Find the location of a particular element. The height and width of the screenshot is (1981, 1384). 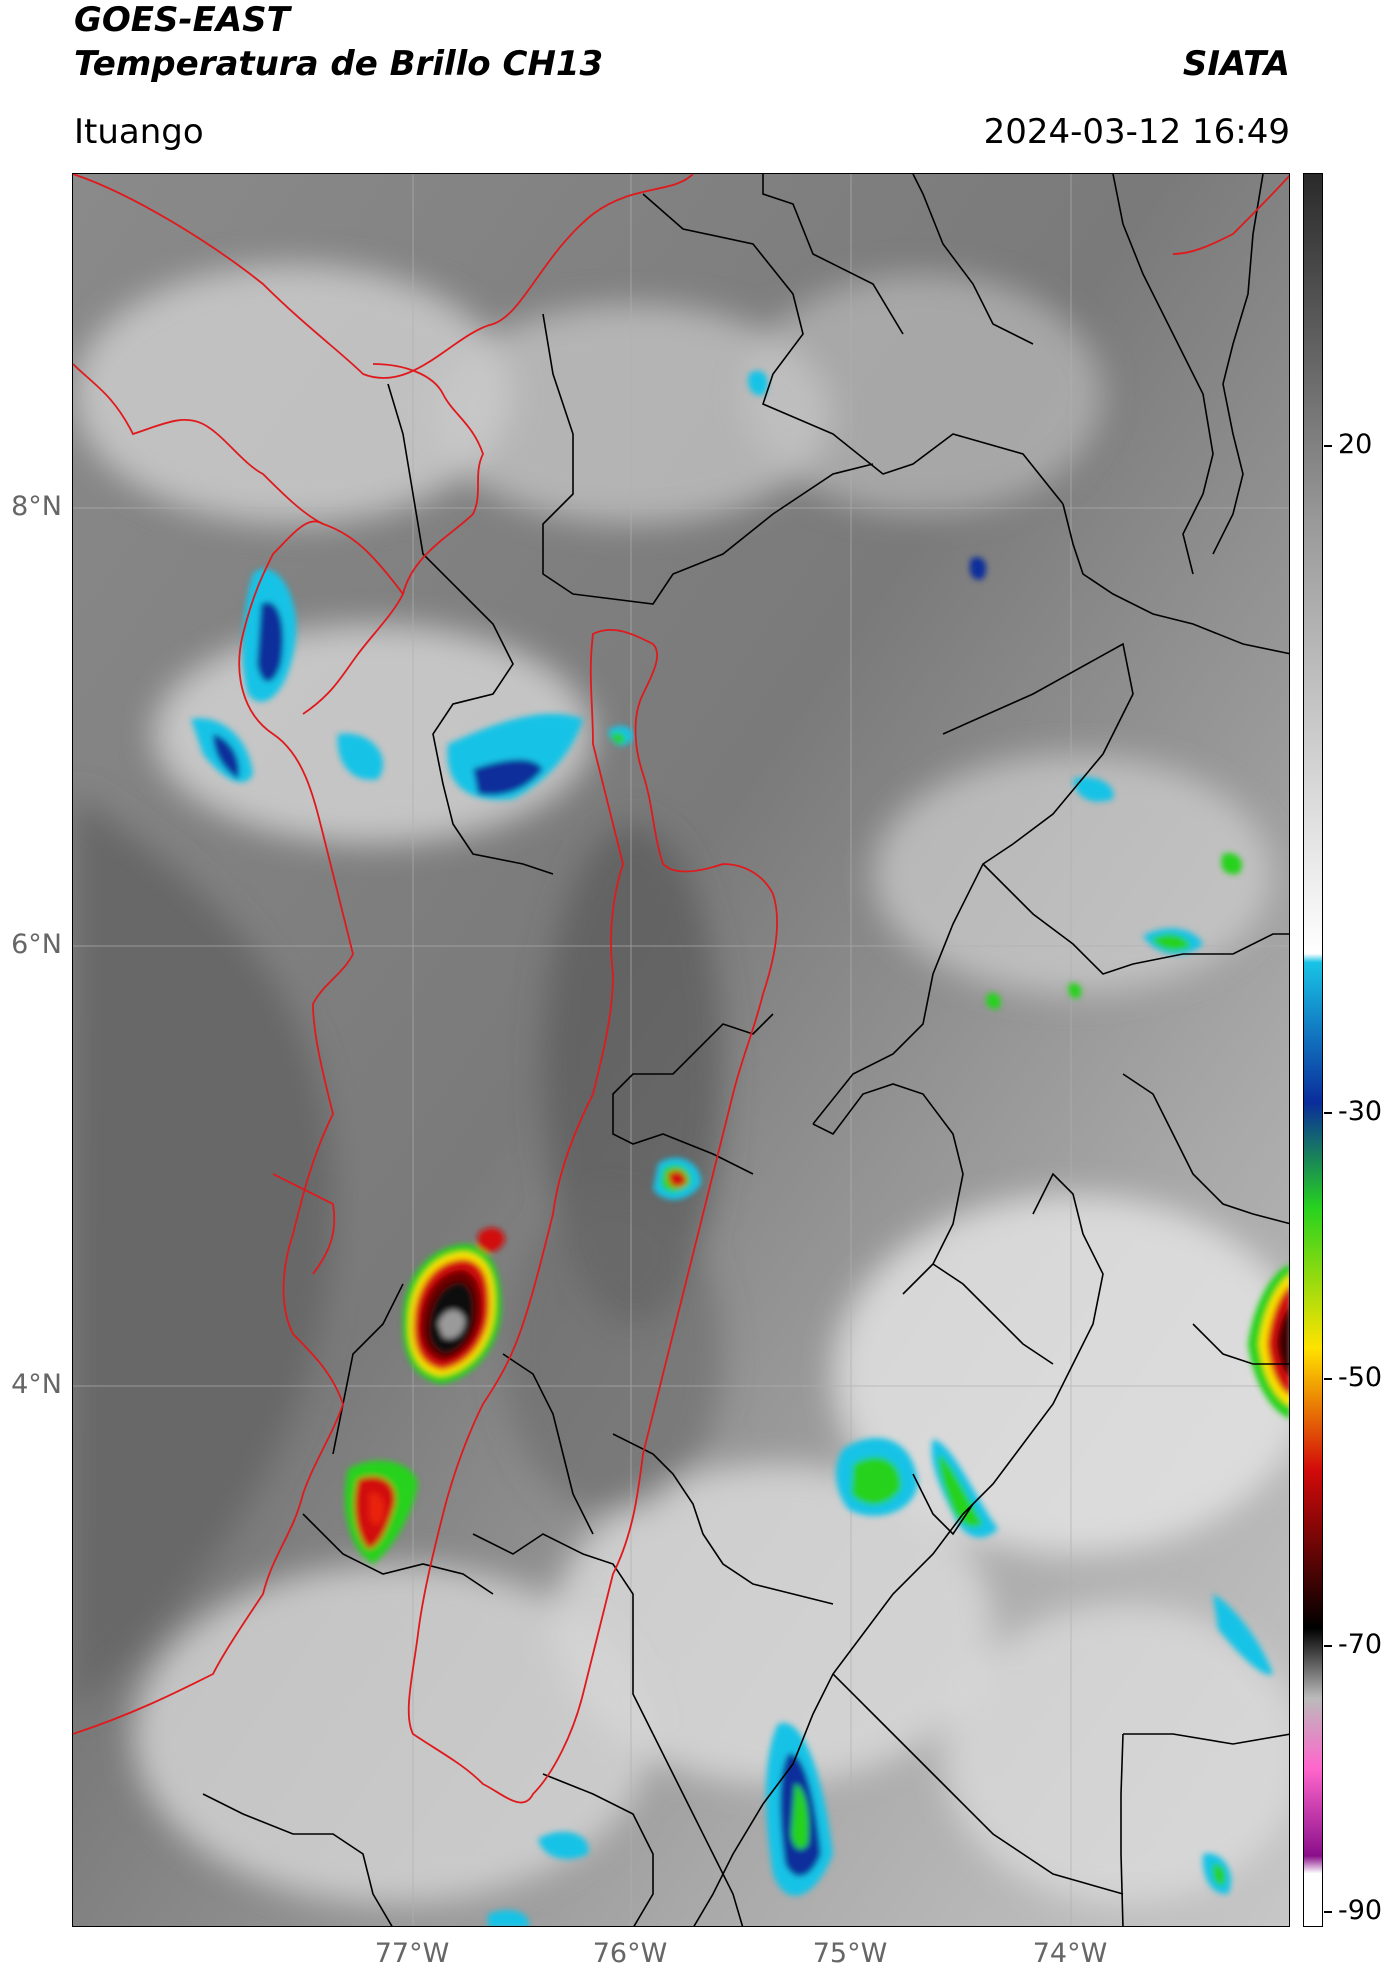

lon-tick-label: 77°W is located at coordinates (412, 1953).